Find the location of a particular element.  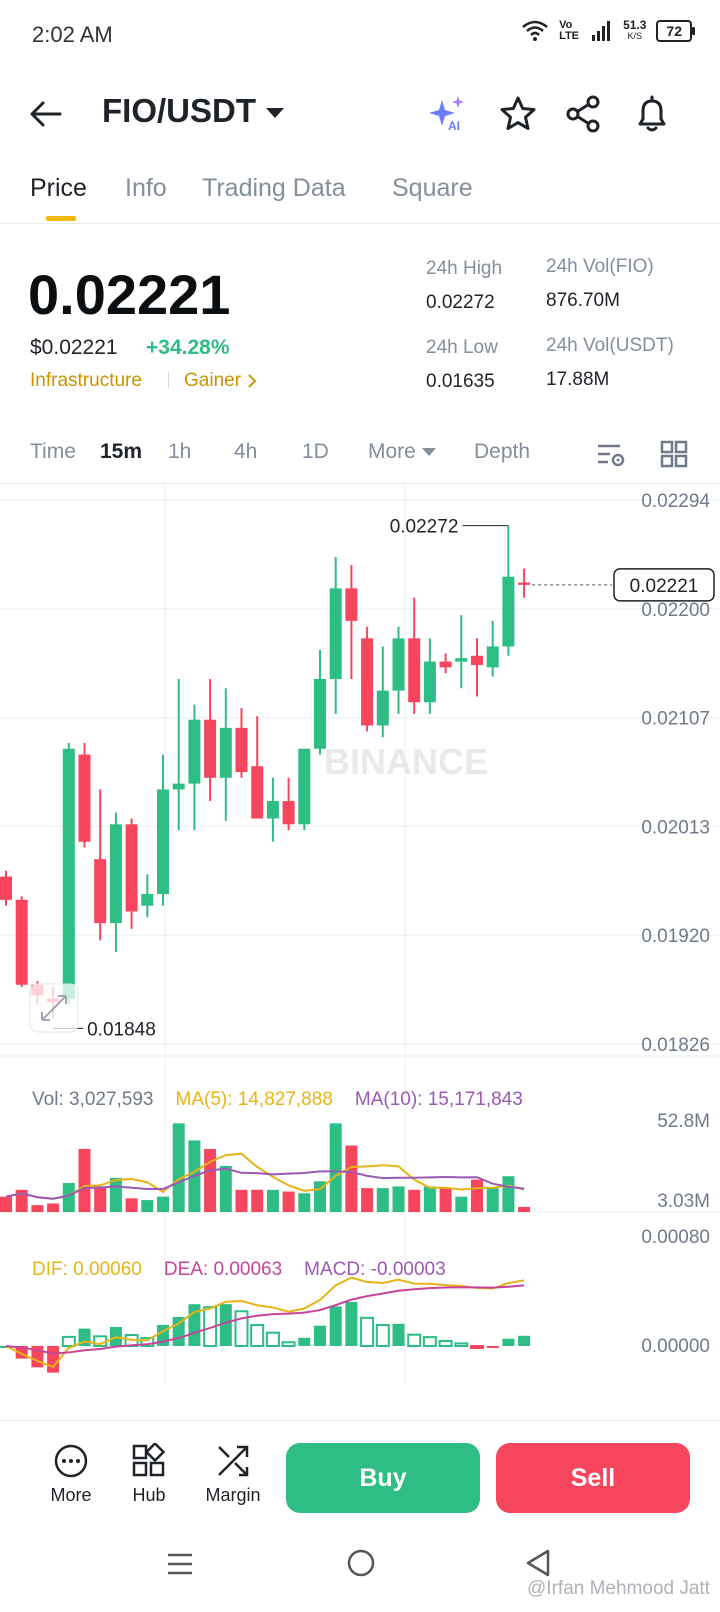

macd-legend: DIF: 0.00060 DEA: 0.00063 MACD: -0.00003 is located at coordinates (239, 1270).